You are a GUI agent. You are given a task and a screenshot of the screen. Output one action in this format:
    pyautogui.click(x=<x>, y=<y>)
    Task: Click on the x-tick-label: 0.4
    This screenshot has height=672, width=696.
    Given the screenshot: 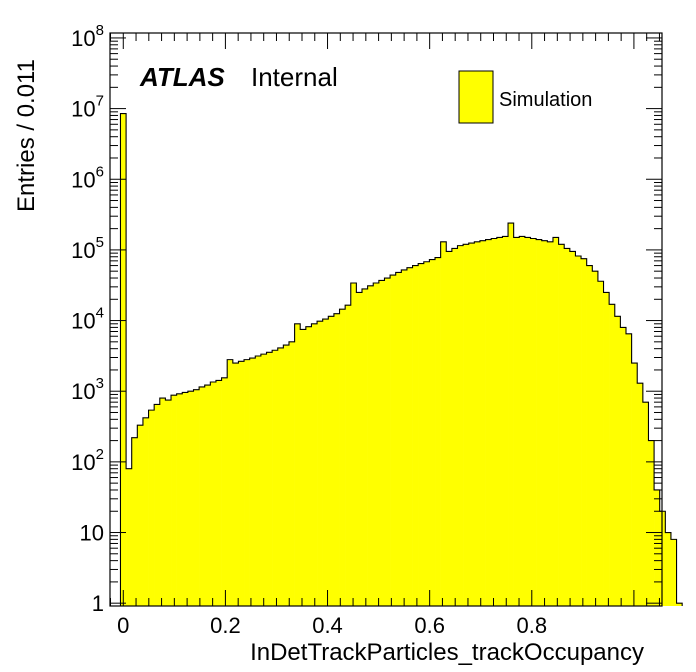 What is the action you would take?
    pyautogui.click(x=327, y=625)
    